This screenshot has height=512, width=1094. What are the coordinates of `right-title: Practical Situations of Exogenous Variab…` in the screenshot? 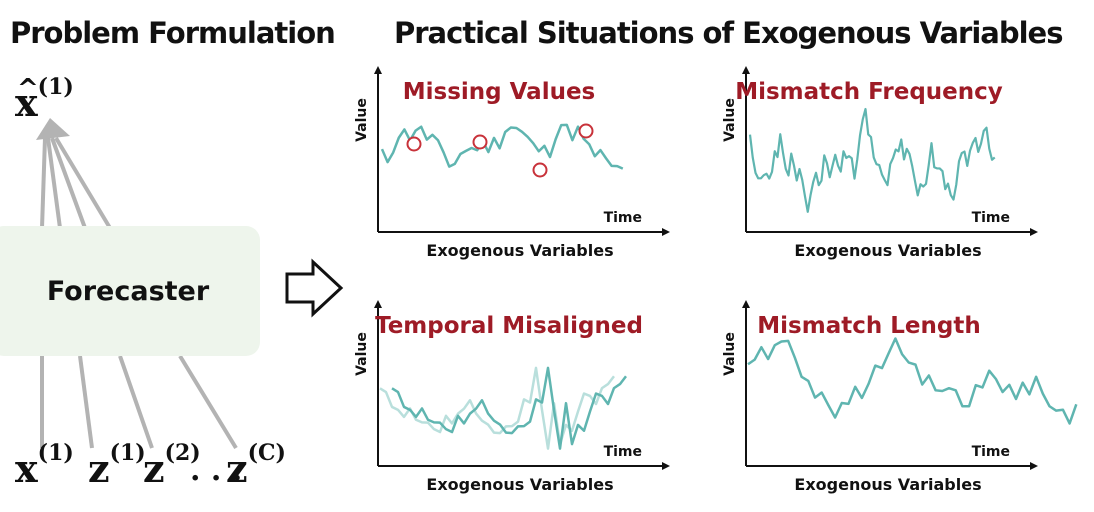 It's located at (728, 33).